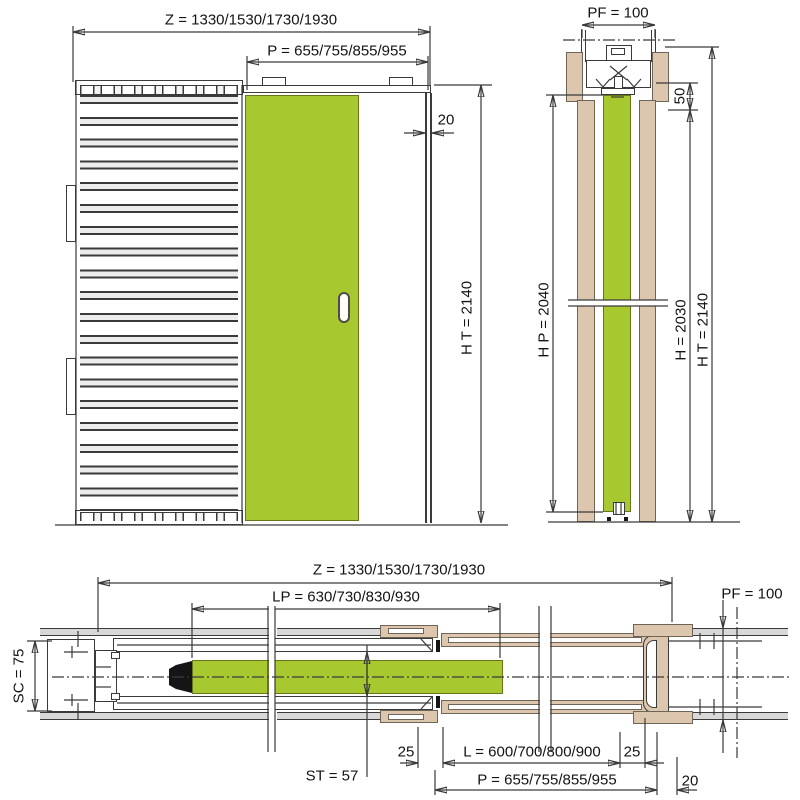 The image size is (800, 800). I want to click on lintel-timber-right, so click(660, 77).